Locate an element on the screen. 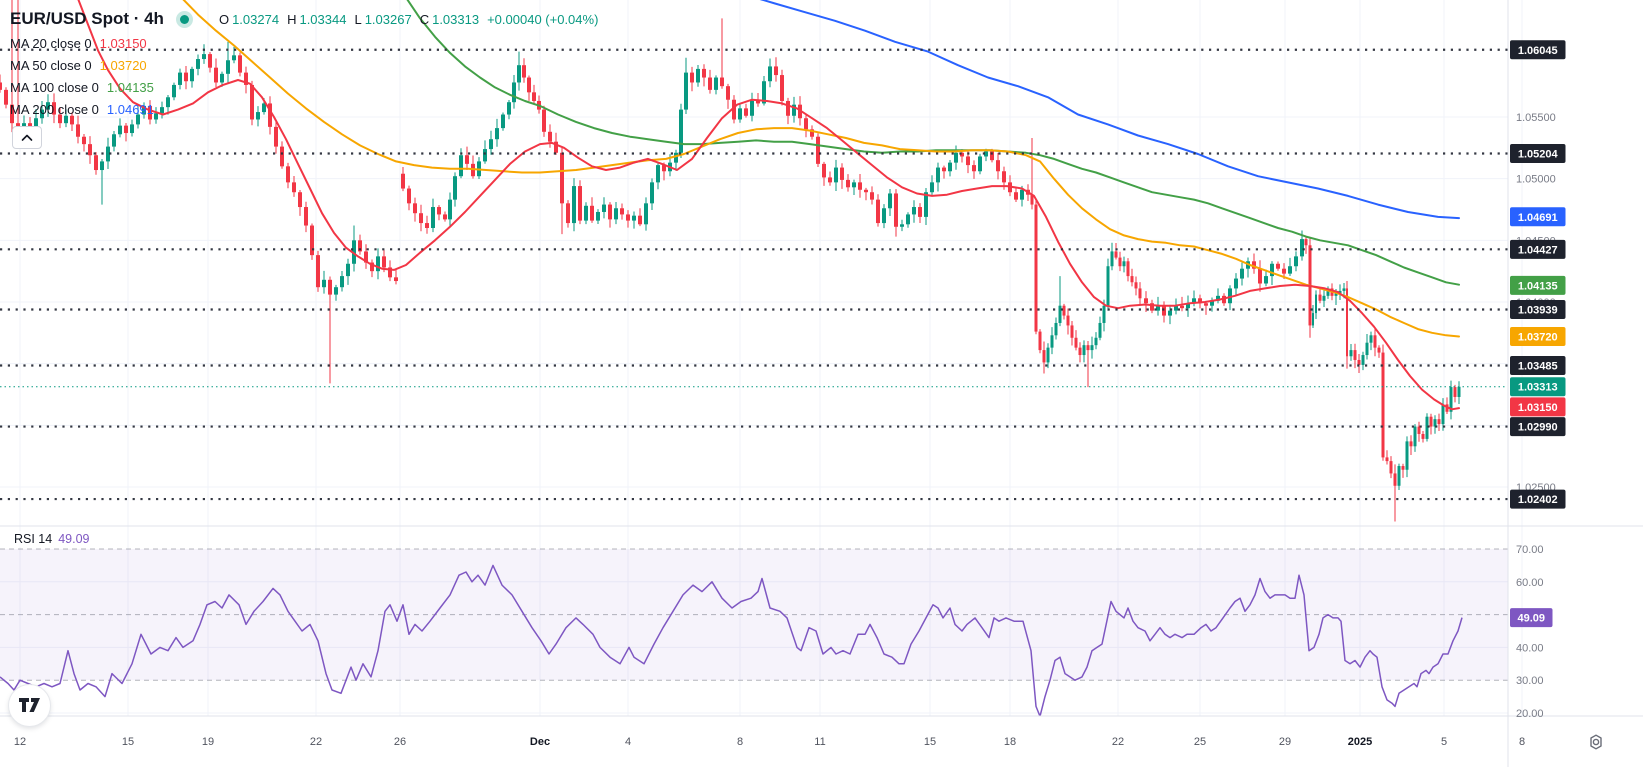  ma-50-value: 1.03720 is located at coordinates (123, 65).